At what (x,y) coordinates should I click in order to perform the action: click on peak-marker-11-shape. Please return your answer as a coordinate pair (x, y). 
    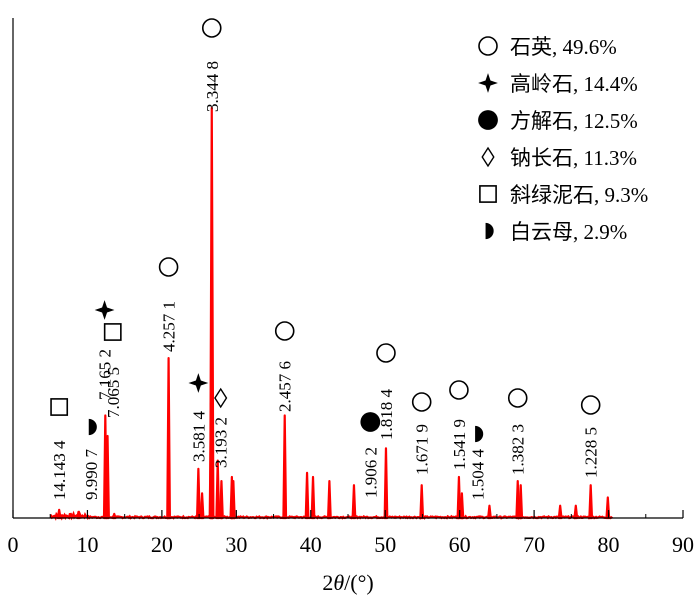
    Looking at the image, I should click on (421, 402).